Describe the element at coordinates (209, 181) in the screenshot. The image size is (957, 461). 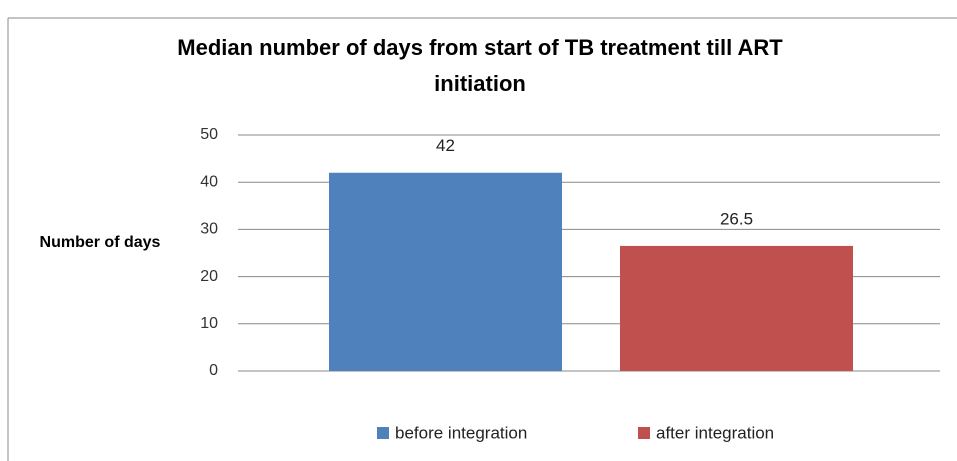
I see `y-tick-label: 40` at that location.